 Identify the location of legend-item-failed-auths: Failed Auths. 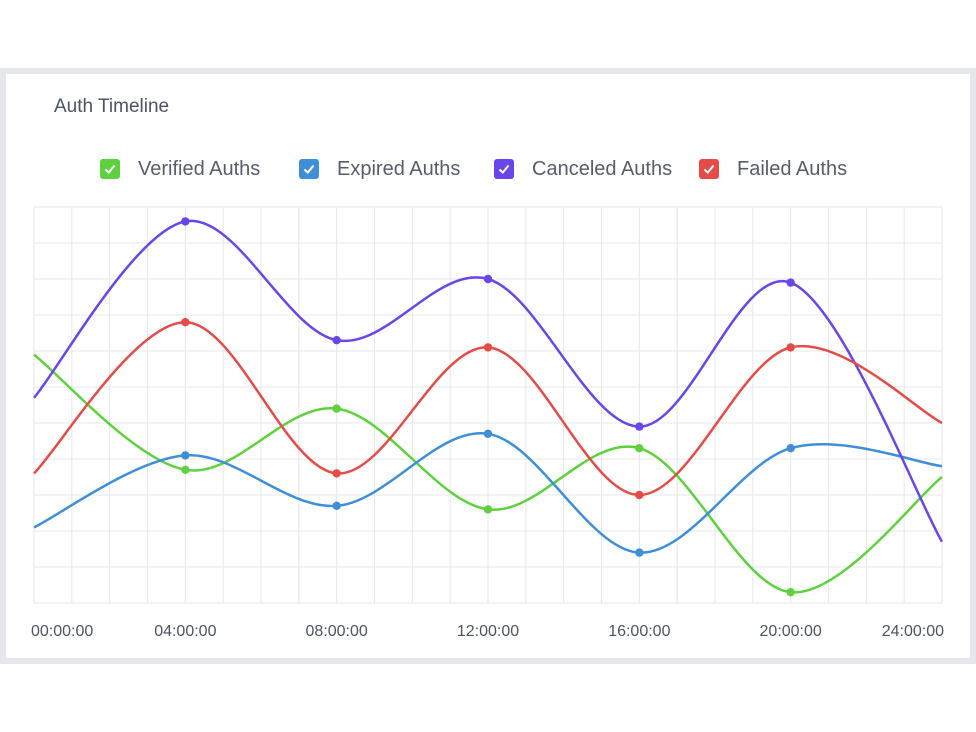
(773, 169).